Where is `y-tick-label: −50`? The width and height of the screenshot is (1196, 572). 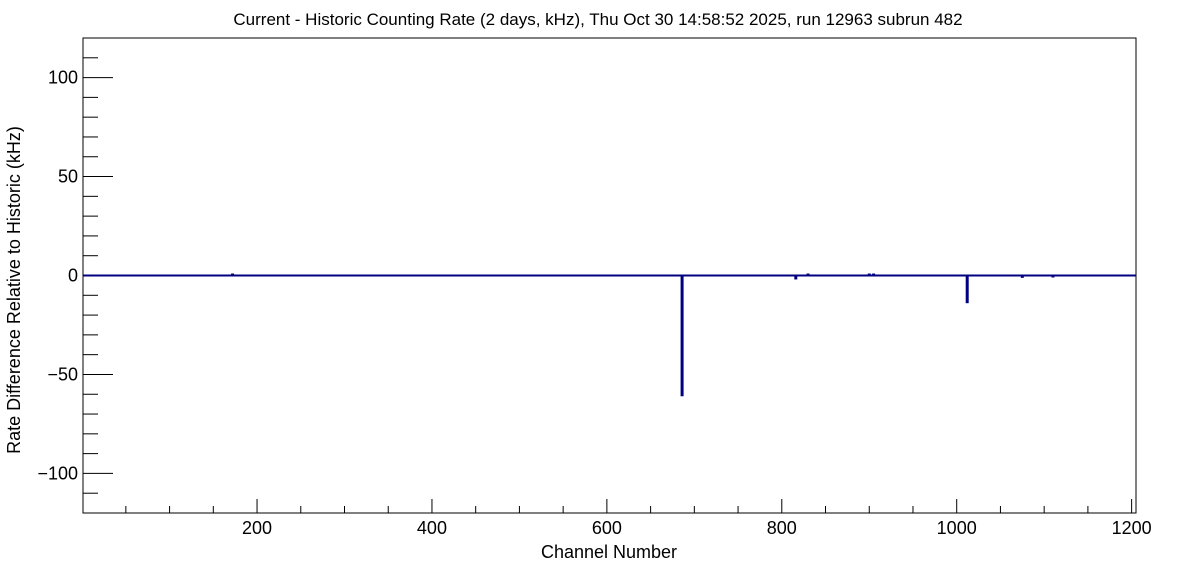
y-tick-label: −50 is located at coordinates (62, 374).